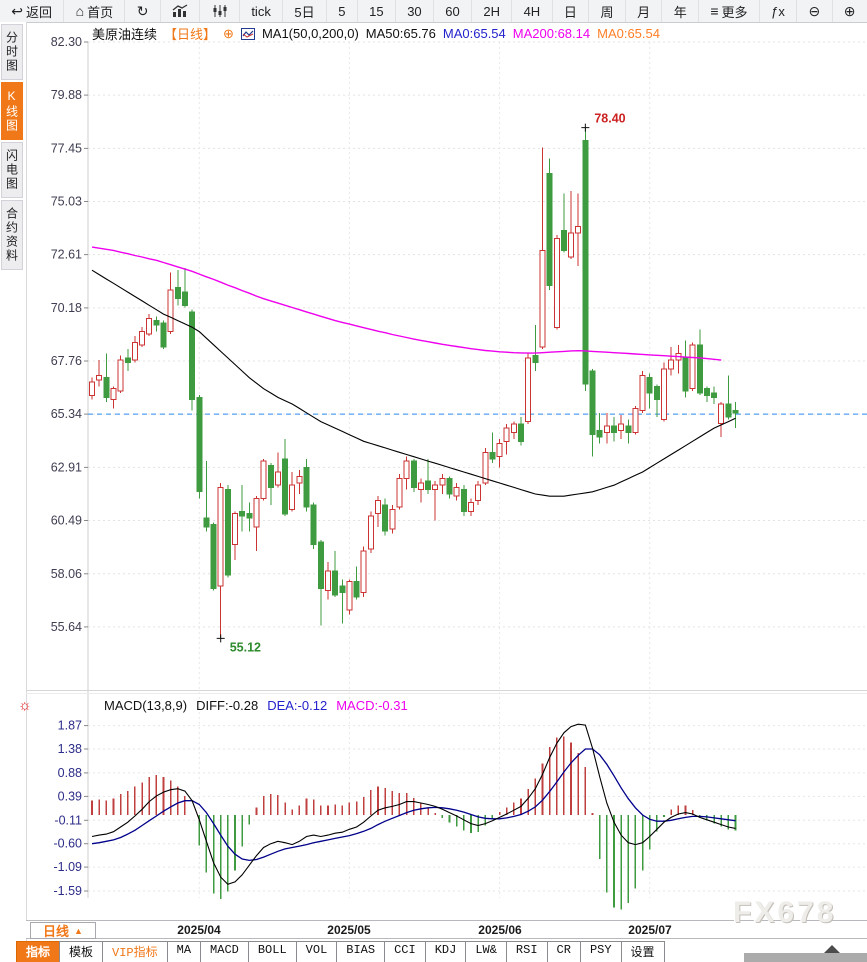 The image size is (867, 962). Describe the element at coordinates (68, 867) in the screenshot. I see `svg-text: -1.09` at that location.